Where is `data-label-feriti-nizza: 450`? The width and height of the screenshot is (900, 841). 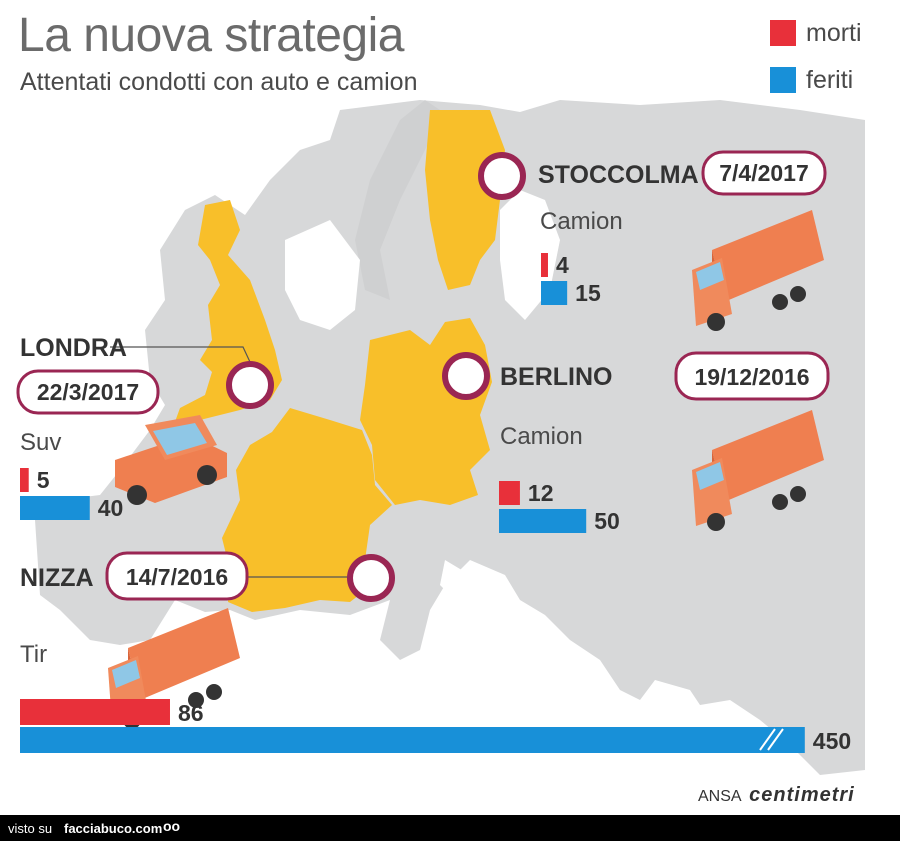 data-label-feriti-nizza: 450 is located at coordinates (832, 741).